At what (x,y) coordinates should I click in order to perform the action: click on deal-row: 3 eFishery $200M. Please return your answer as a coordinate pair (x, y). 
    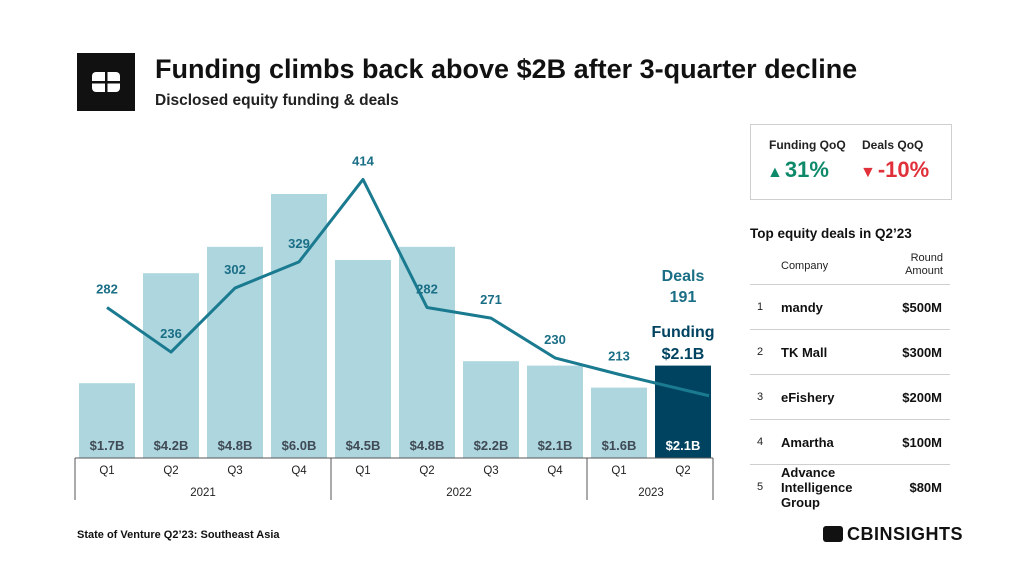
    Looking at the image, I should click on (850, 397).